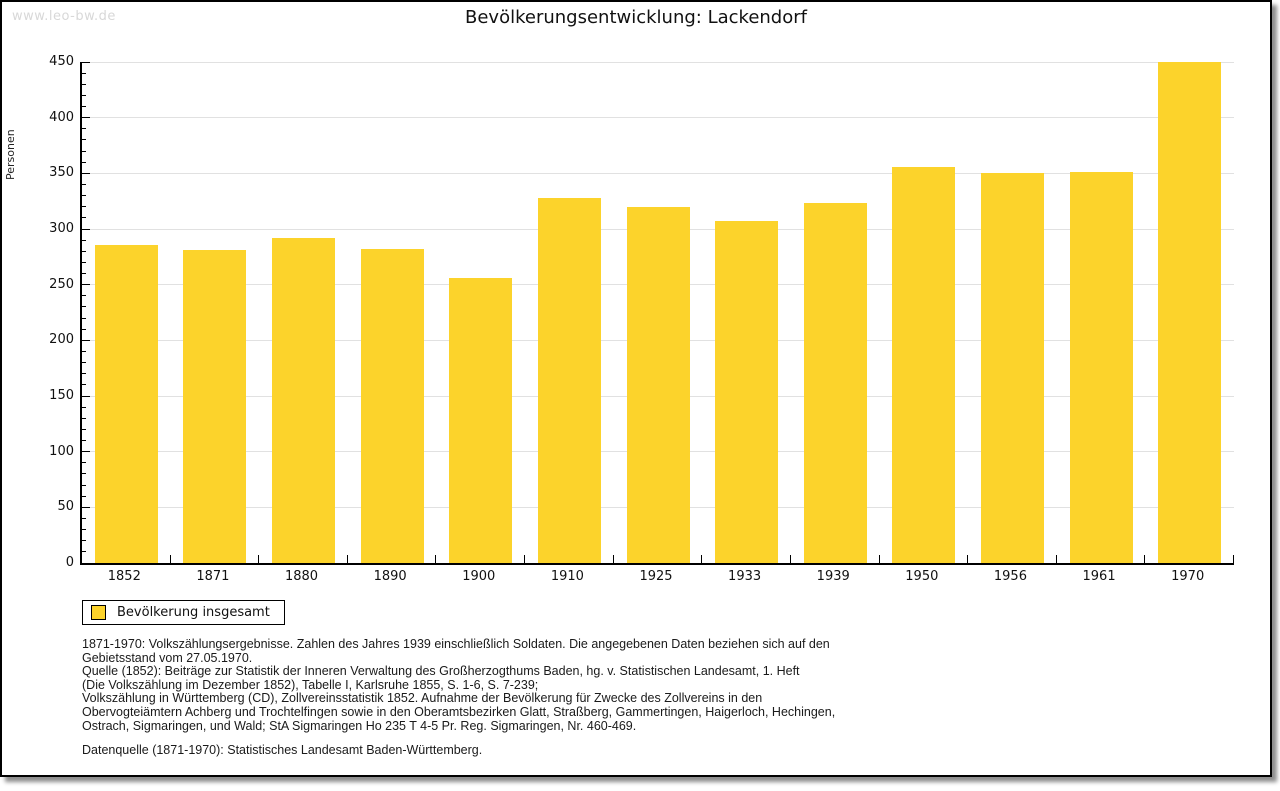 The width and height of the screenshot is (1280, 791). What do you see at coordinates (1099, 576) in the screenshot?
I see `x-tick-label-1961: 1961` at bounding box center [1099, 576].